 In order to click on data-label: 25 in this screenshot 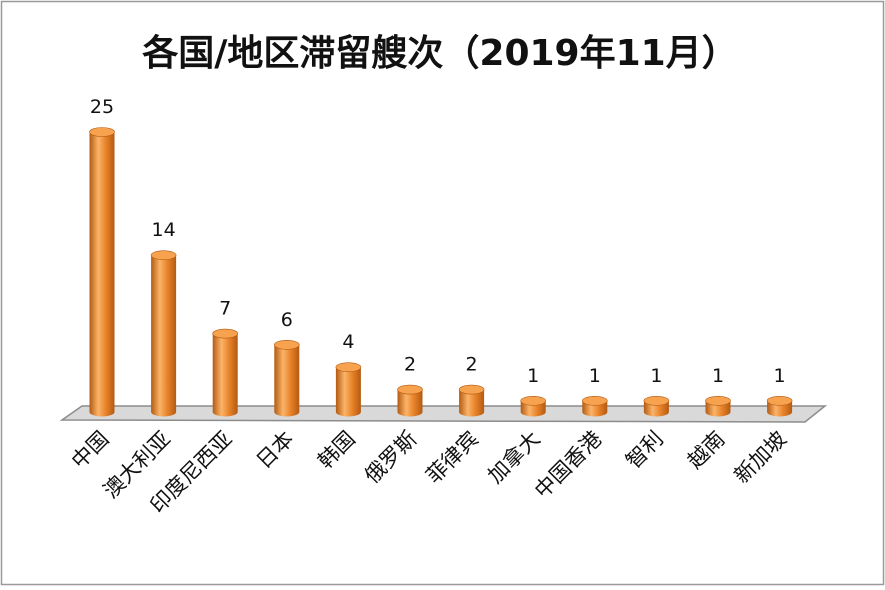, I will do `click(102, 107)`.